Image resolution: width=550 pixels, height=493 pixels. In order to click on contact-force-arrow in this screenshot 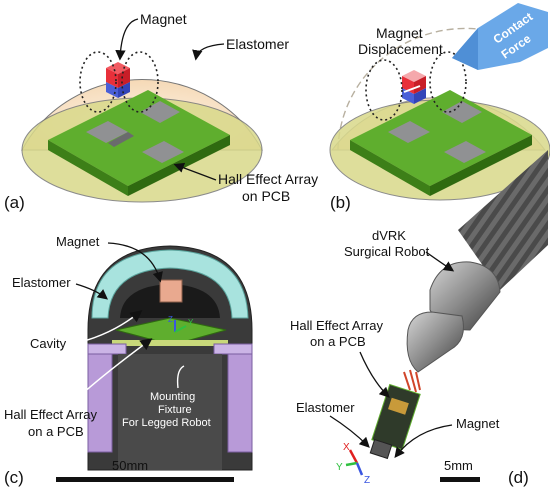, I will do `click(500, 36)`.